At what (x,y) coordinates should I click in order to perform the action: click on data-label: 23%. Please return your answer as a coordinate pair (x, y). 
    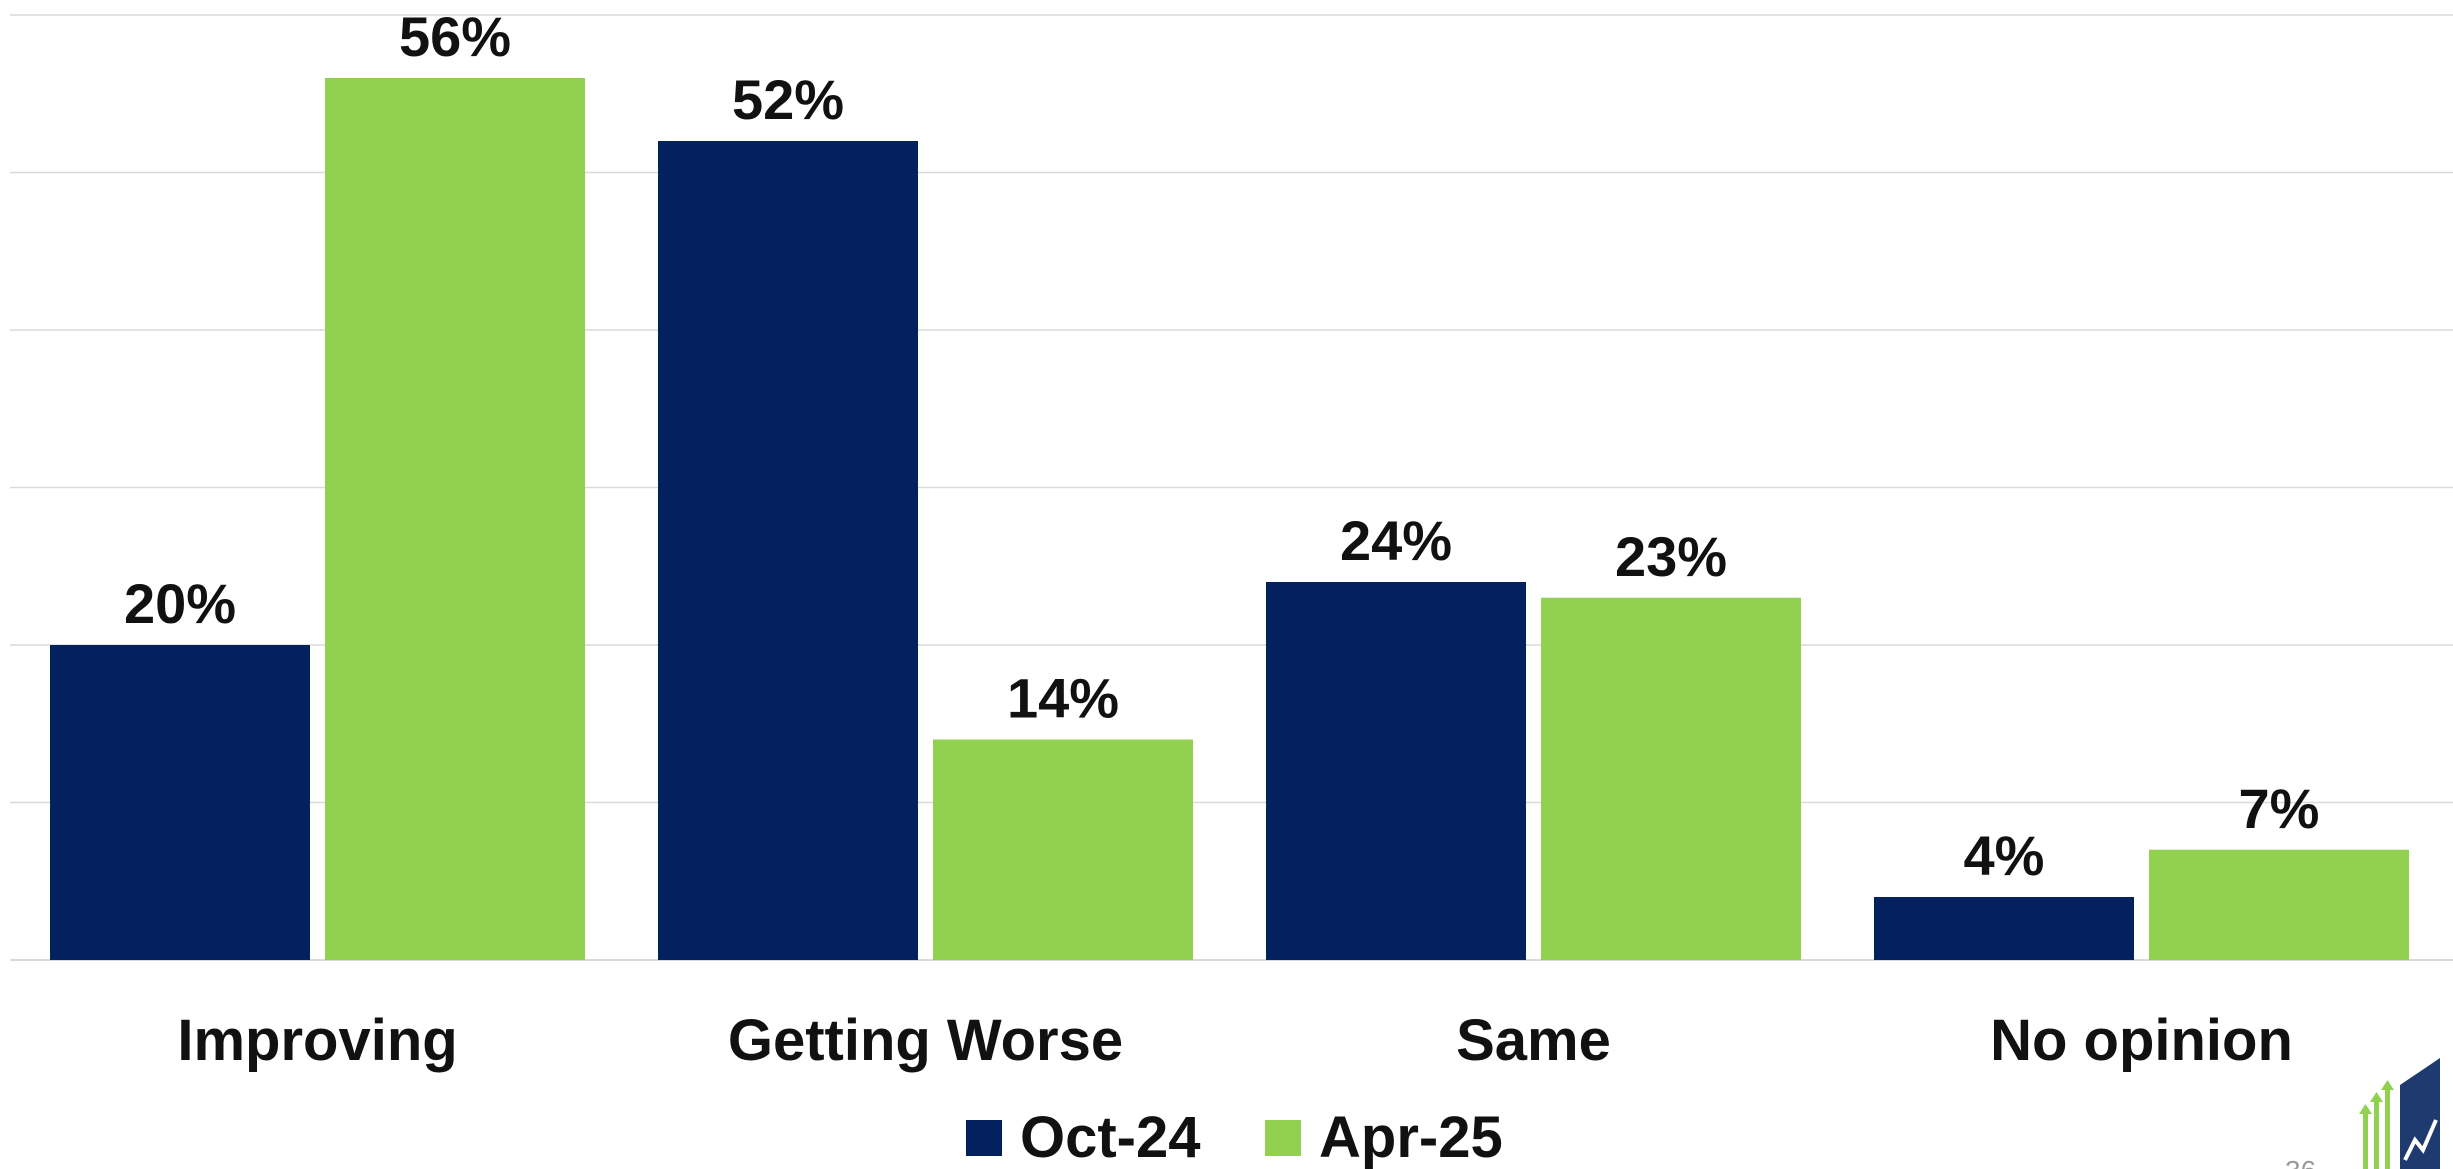
    Looking at the image, I should click on (1671, 556).